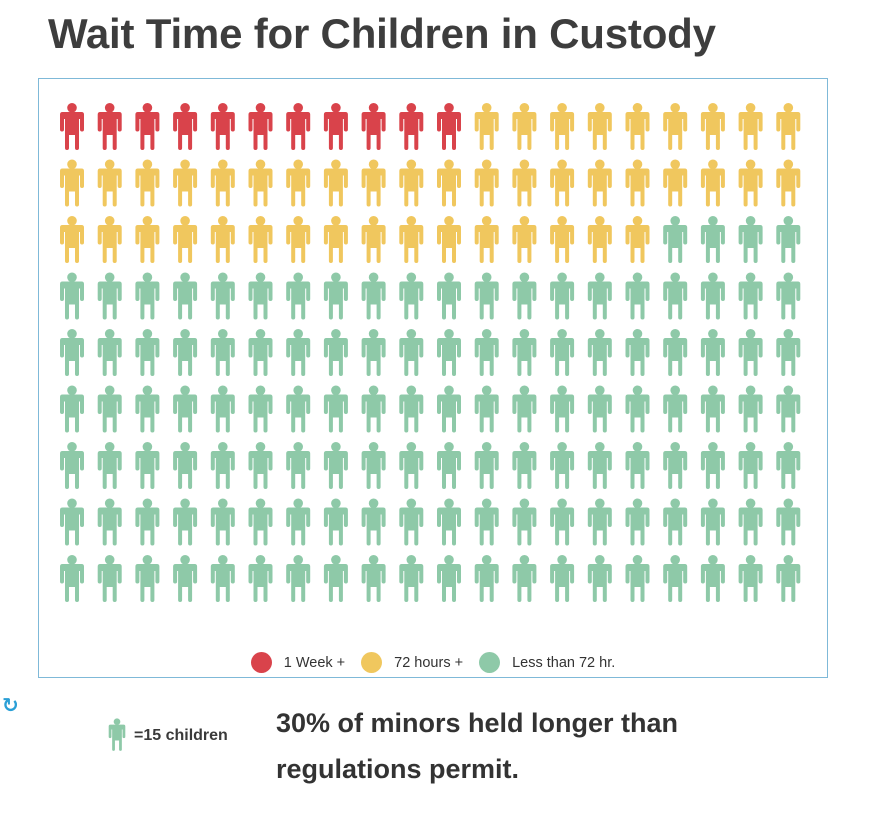 Image resolution: width=872 pixels, height=817 pixels. I want to click on legend-item-72-hours: 72 hours +, so click(412, 662).